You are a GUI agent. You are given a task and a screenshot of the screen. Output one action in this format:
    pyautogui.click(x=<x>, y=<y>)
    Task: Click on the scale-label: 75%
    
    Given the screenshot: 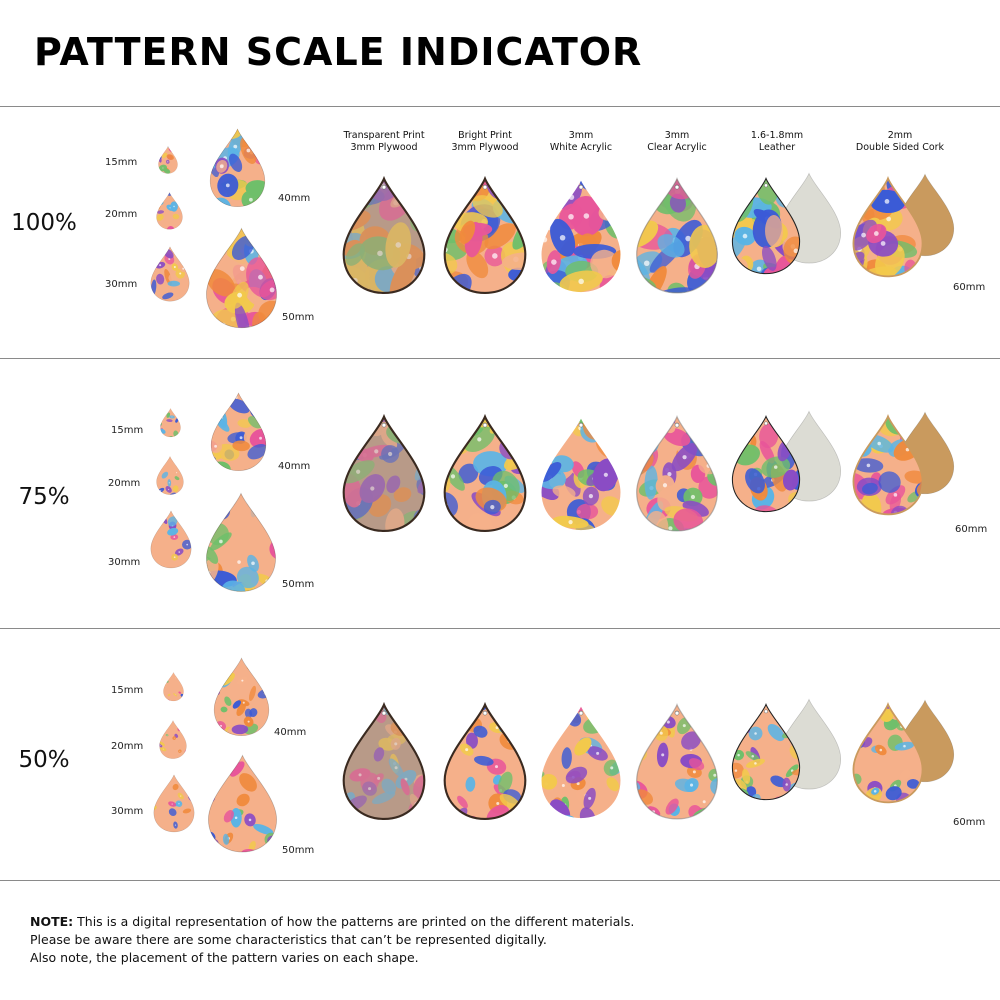 What is the action you would take?
    pyautogui.click(x=44, y=497)
    